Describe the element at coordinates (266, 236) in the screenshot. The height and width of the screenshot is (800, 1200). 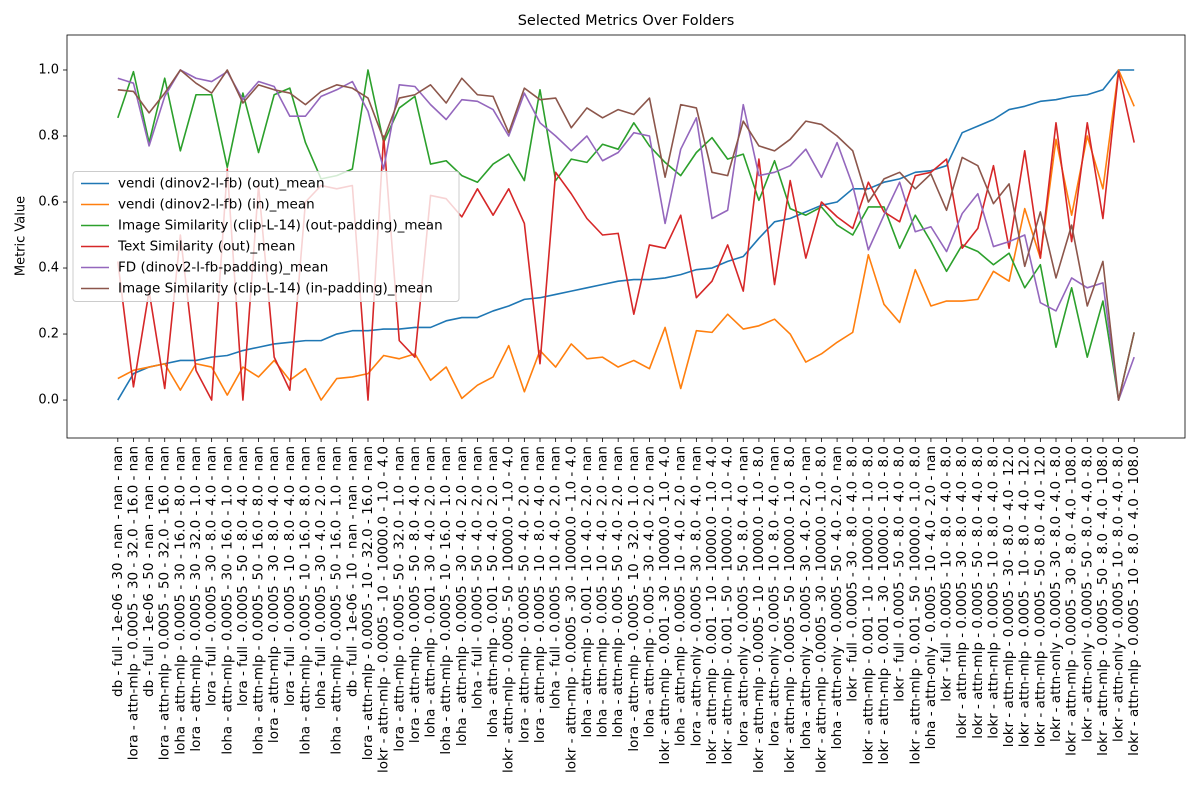
I see `legend-box` at that location.